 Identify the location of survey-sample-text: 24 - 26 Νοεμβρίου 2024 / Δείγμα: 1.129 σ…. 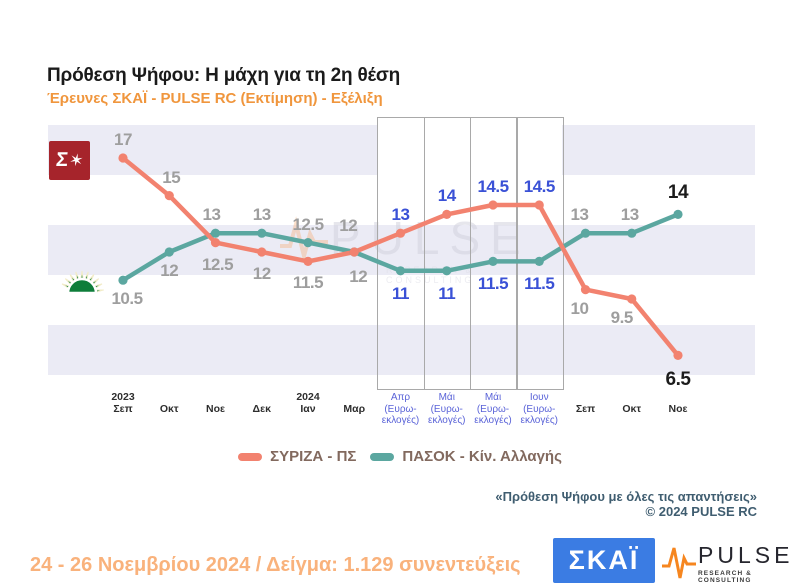
(275, 565).